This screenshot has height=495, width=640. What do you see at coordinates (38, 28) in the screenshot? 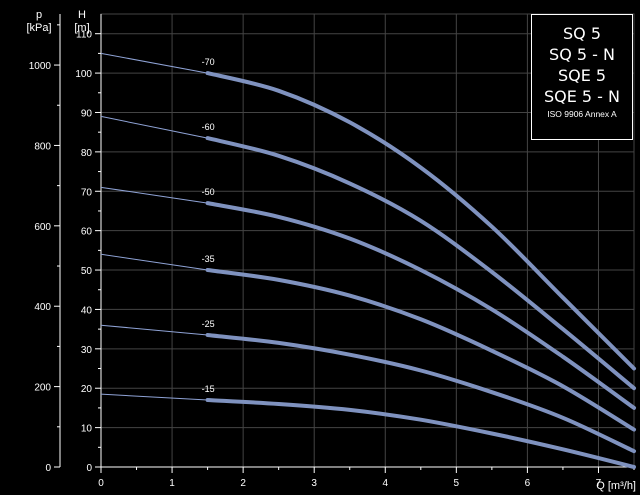
I see `p-axis-unit: [kPa]` at bounding box center [38, 28].